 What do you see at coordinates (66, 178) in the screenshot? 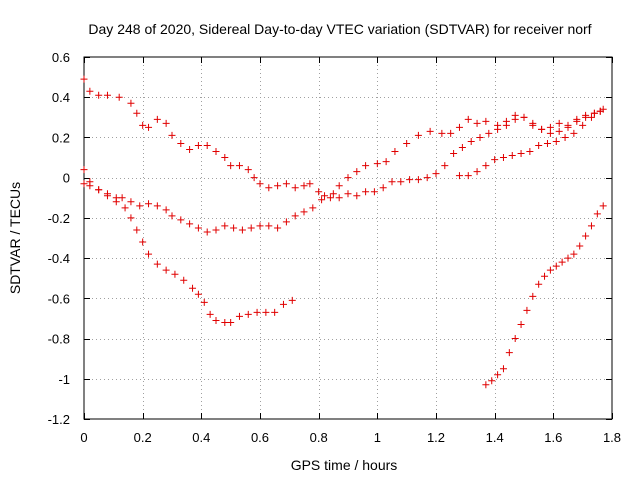
I see `y-tick-label: 0` at bounding box center [66, 178].